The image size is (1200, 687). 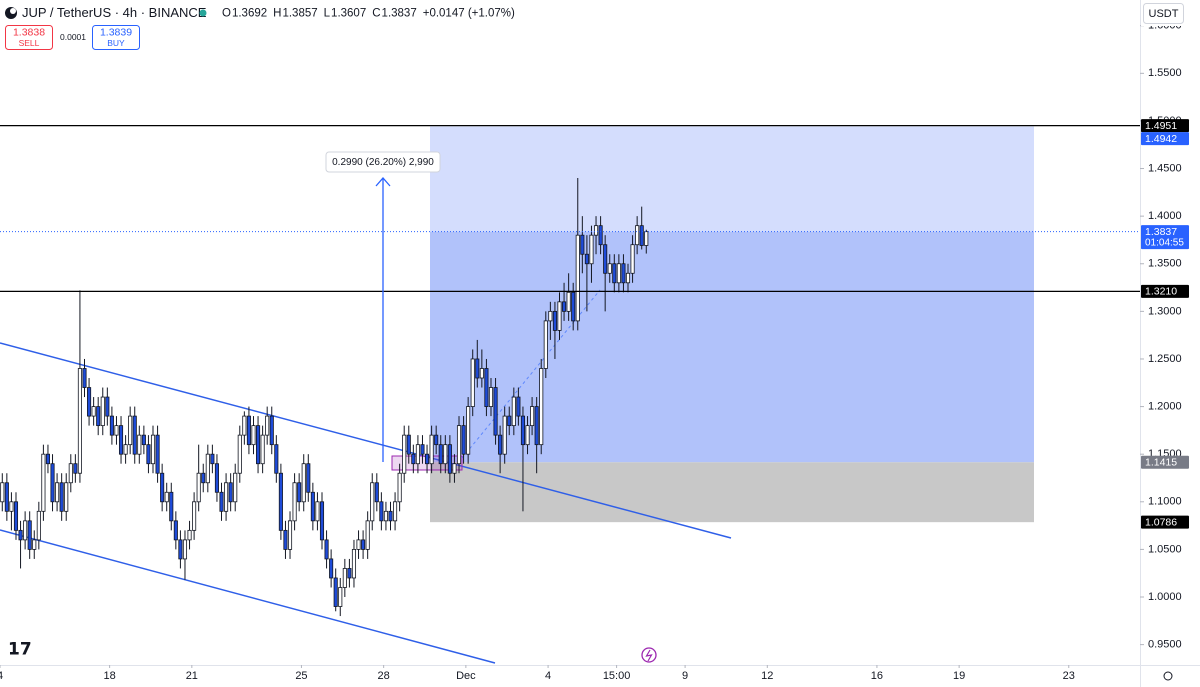 What do you see at coordinates (20, 648) in the screenshot?
I see `logo: 𝟭𝟳` at bounding box center [20, 648].